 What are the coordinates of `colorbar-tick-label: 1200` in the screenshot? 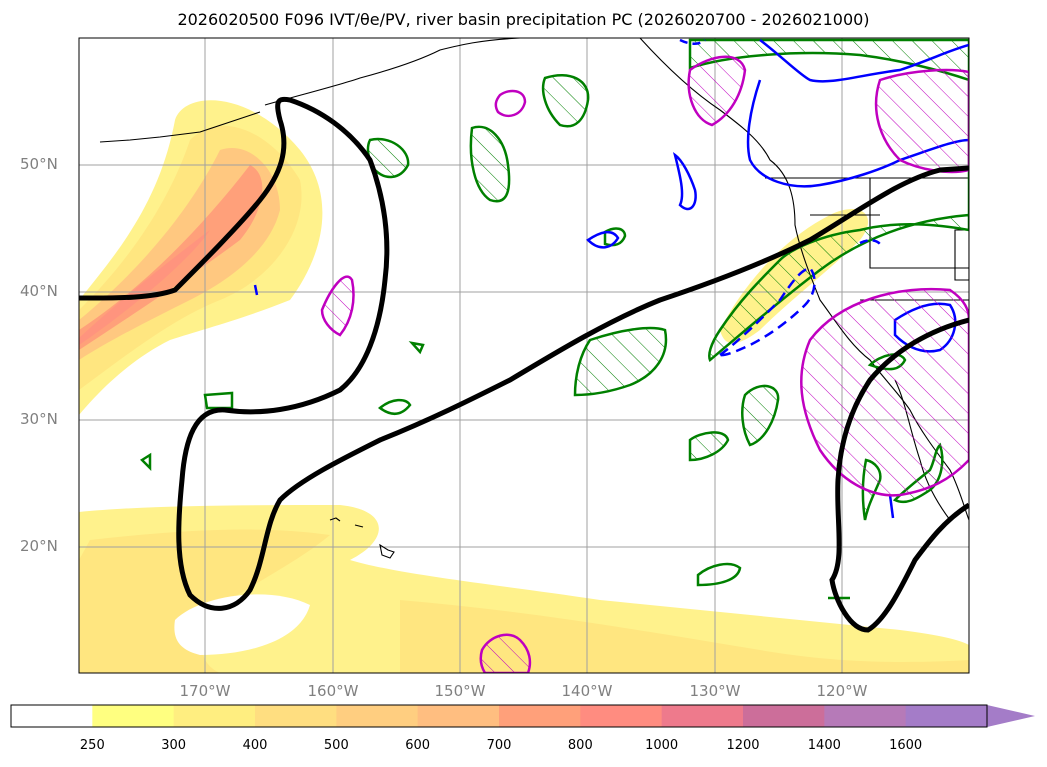 It's located at (743, 745).